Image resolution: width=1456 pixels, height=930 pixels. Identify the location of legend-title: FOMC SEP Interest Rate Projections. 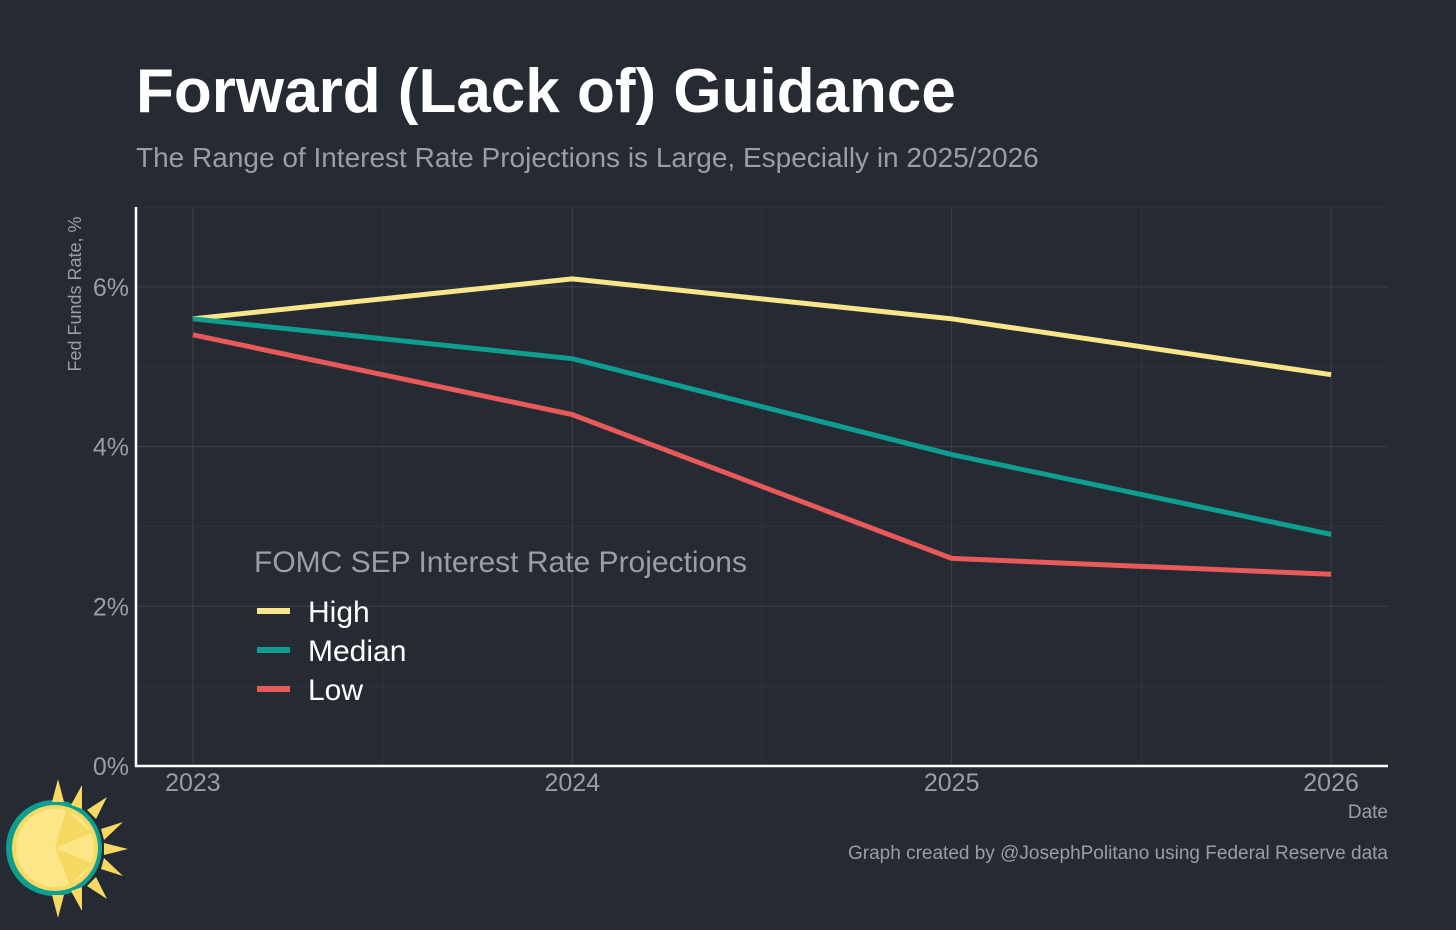
(500, 562).